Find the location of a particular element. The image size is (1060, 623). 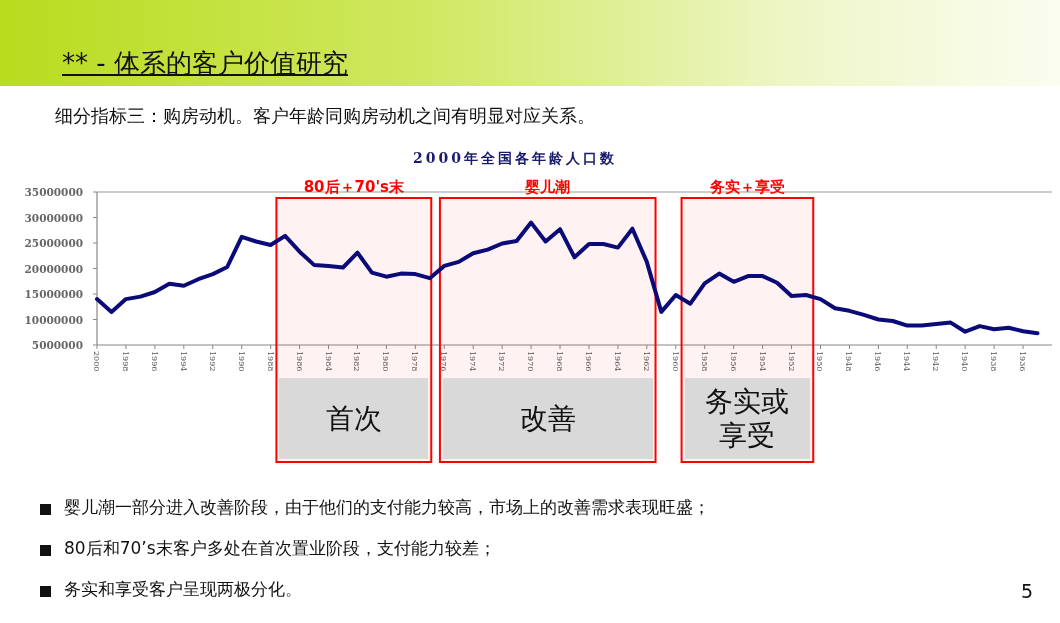

y-tick-label: 15000000 is located at coordinates (53, 294).